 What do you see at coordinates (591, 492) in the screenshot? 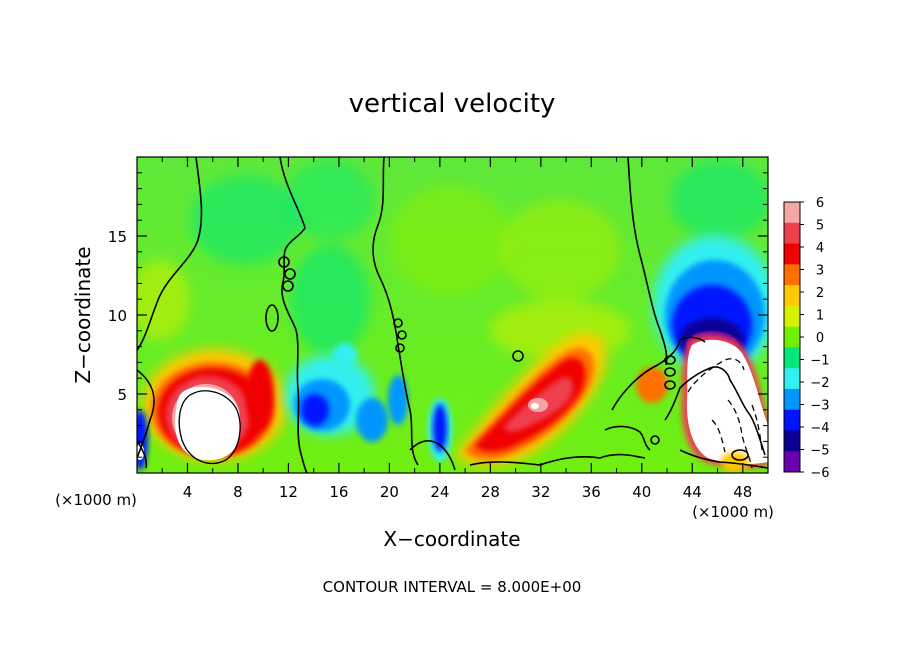
I see `x-tick-label: 36` at bounding box center [591, 492].